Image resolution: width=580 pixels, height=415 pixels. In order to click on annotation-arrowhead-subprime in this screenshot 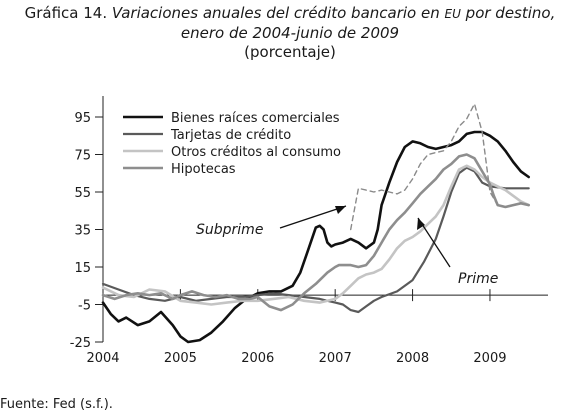, I will do `click(340, 210)`.